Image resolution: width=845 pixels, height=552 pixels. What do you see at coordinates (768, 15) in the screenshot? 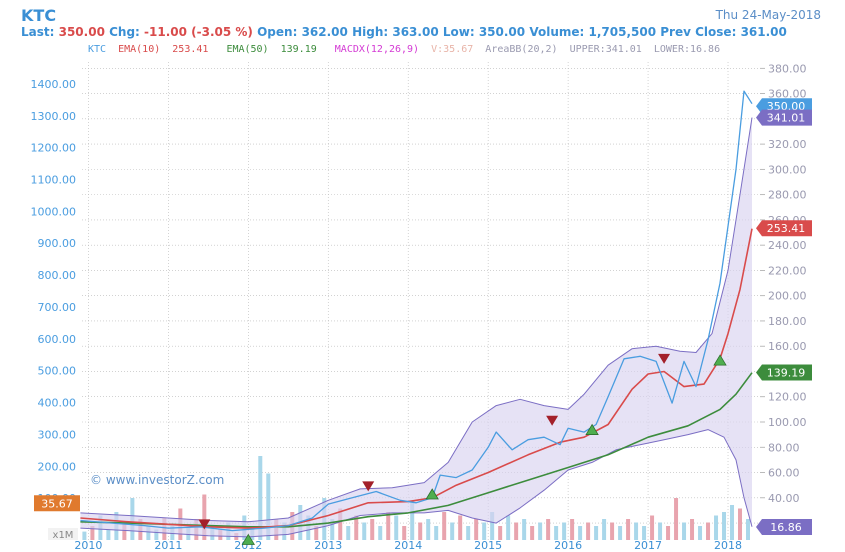
I see `quote-date: Thu 24-May-2018` at bounding box center [768, 15].